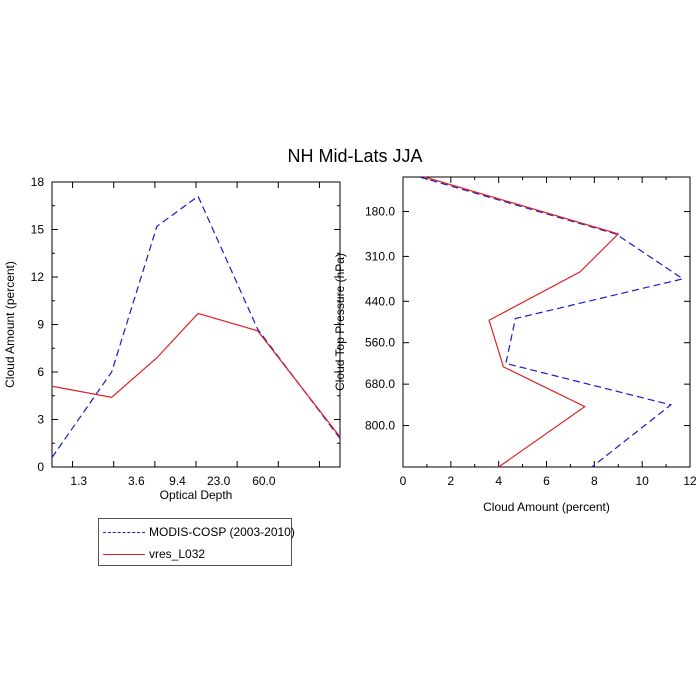  What do you see at coordinates (264, 481) in the screenshot?
I see `left-xtick-label: 60.0` at bounding box center [264, 481].